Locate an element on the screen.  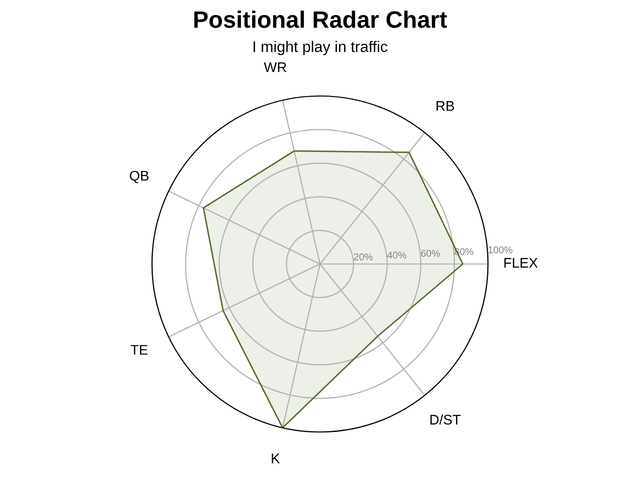
chart-subtitle: I might play in traffic is located at coordinates (321, 48).